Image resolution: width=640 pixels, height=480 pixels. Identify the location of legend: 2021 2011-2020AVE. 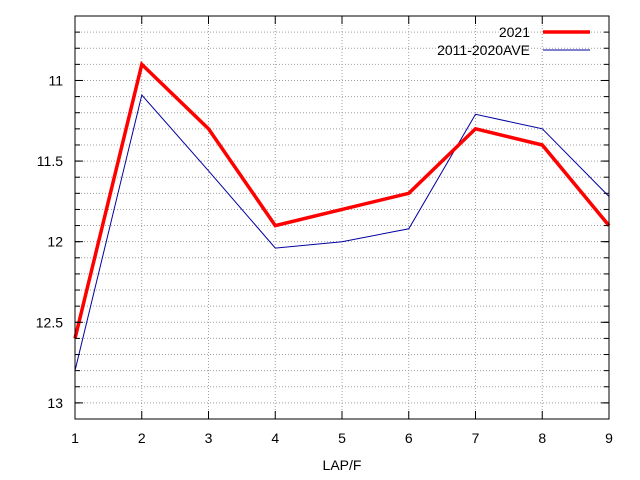
(513, 41).